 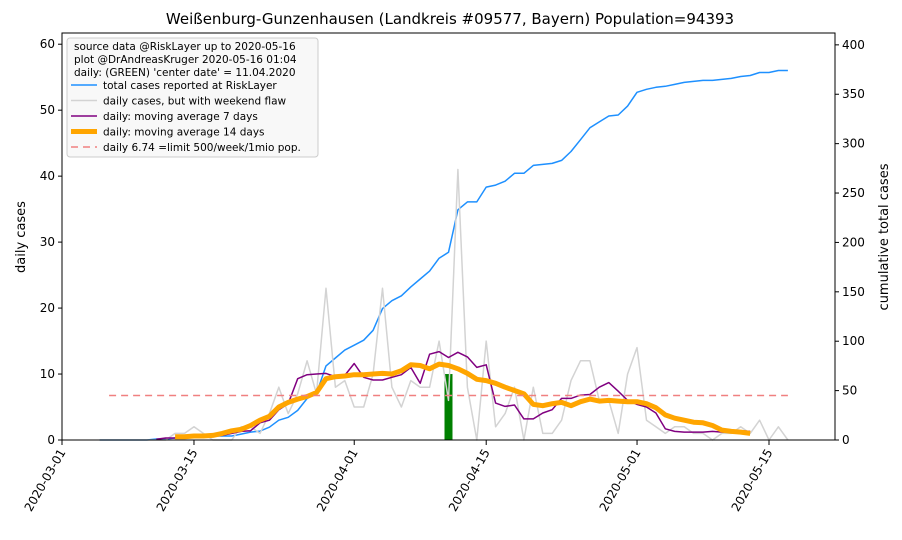 I want to click on y2-axis-label: cumulative total cases, so click(x=884, y=236).